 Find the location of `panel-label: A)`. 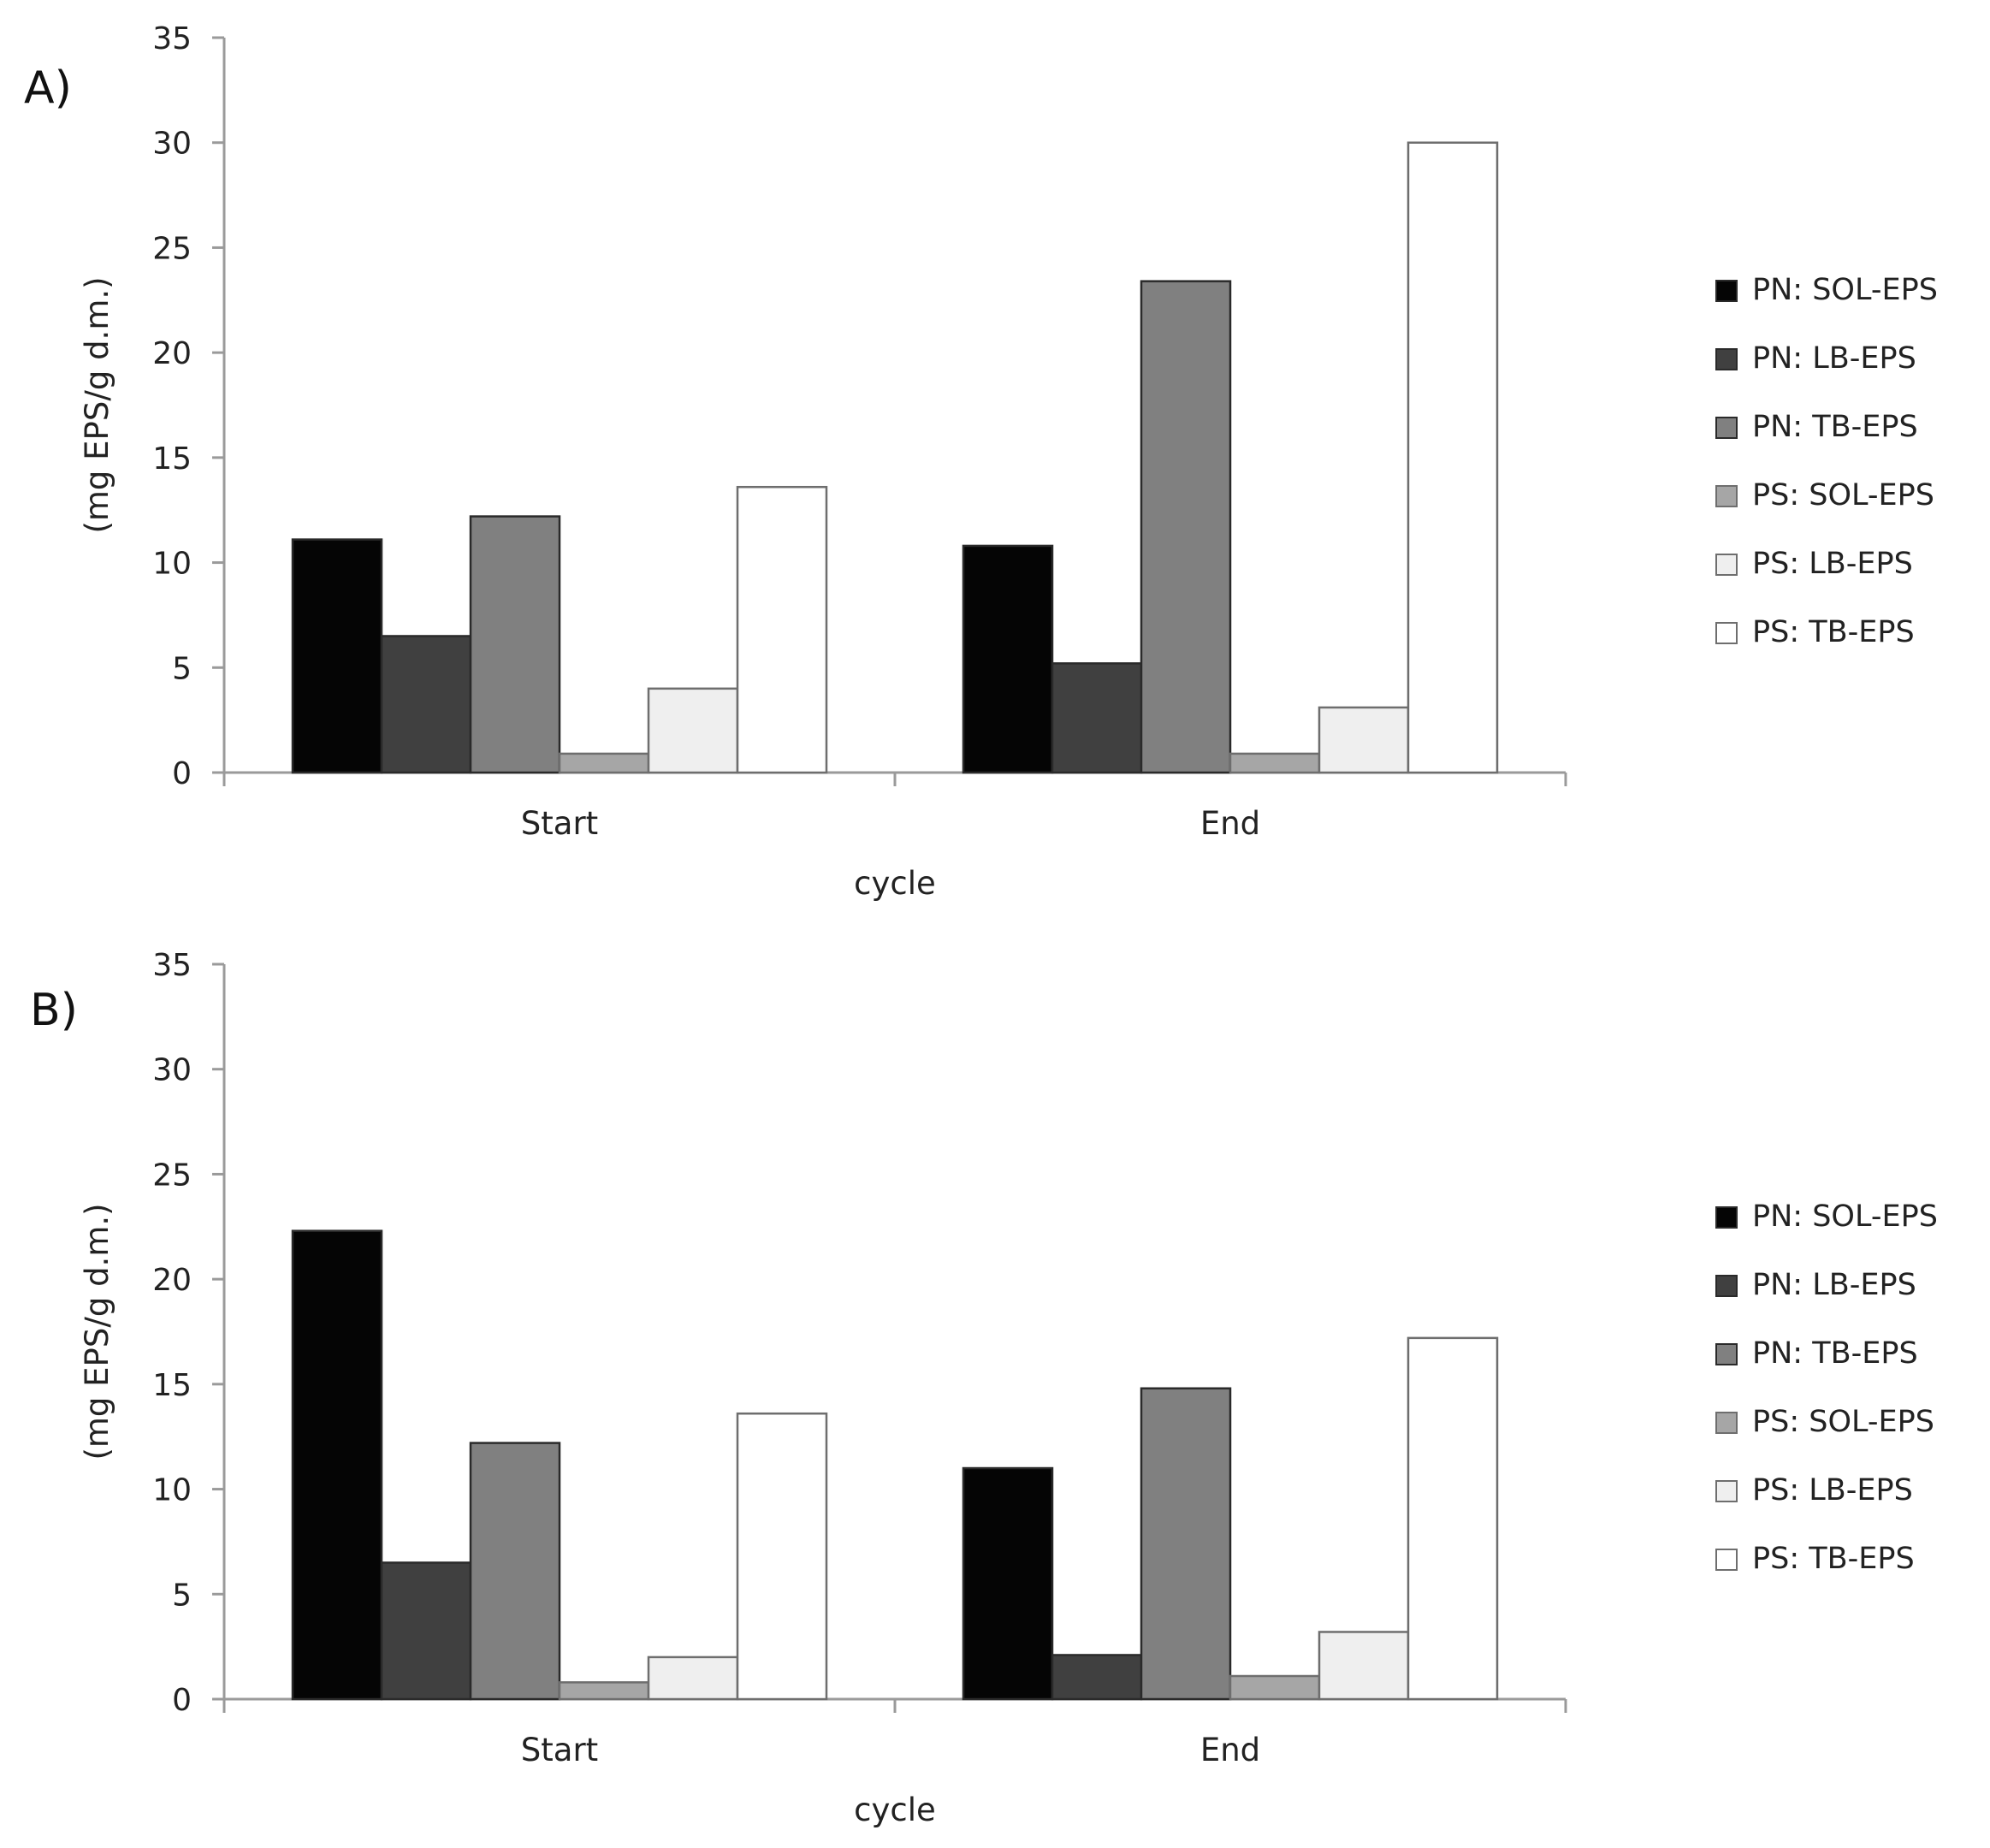

panel-label: A) is located at coordinates (48, 88).